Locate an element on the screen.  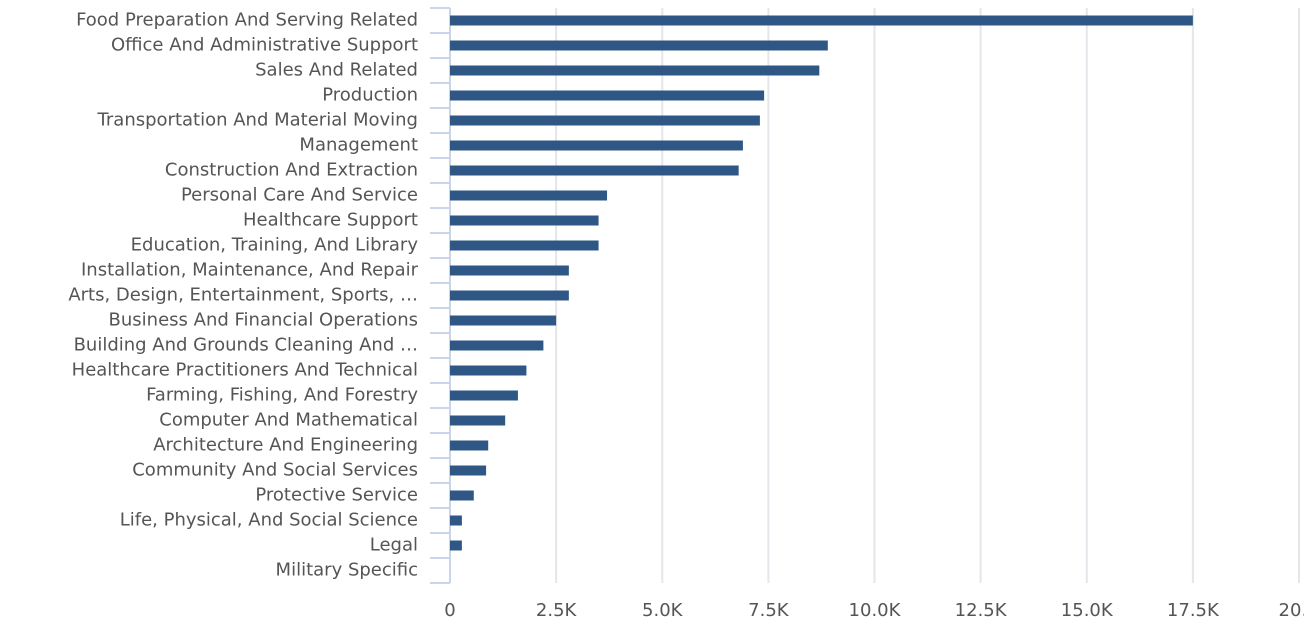
y-tick-label: Life, Physical, And Social Science is located at coordinates (269, 520).